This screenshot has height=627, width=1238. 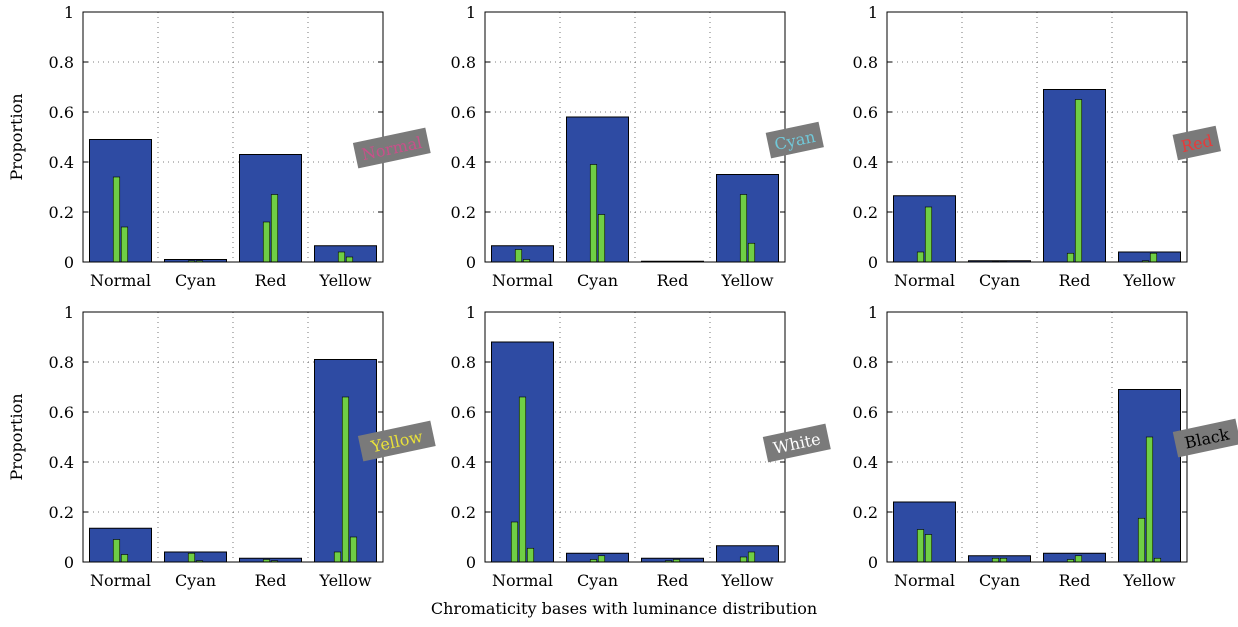 I want to click on y-axis-title-top: Proportion, so click(x=16, y=136).